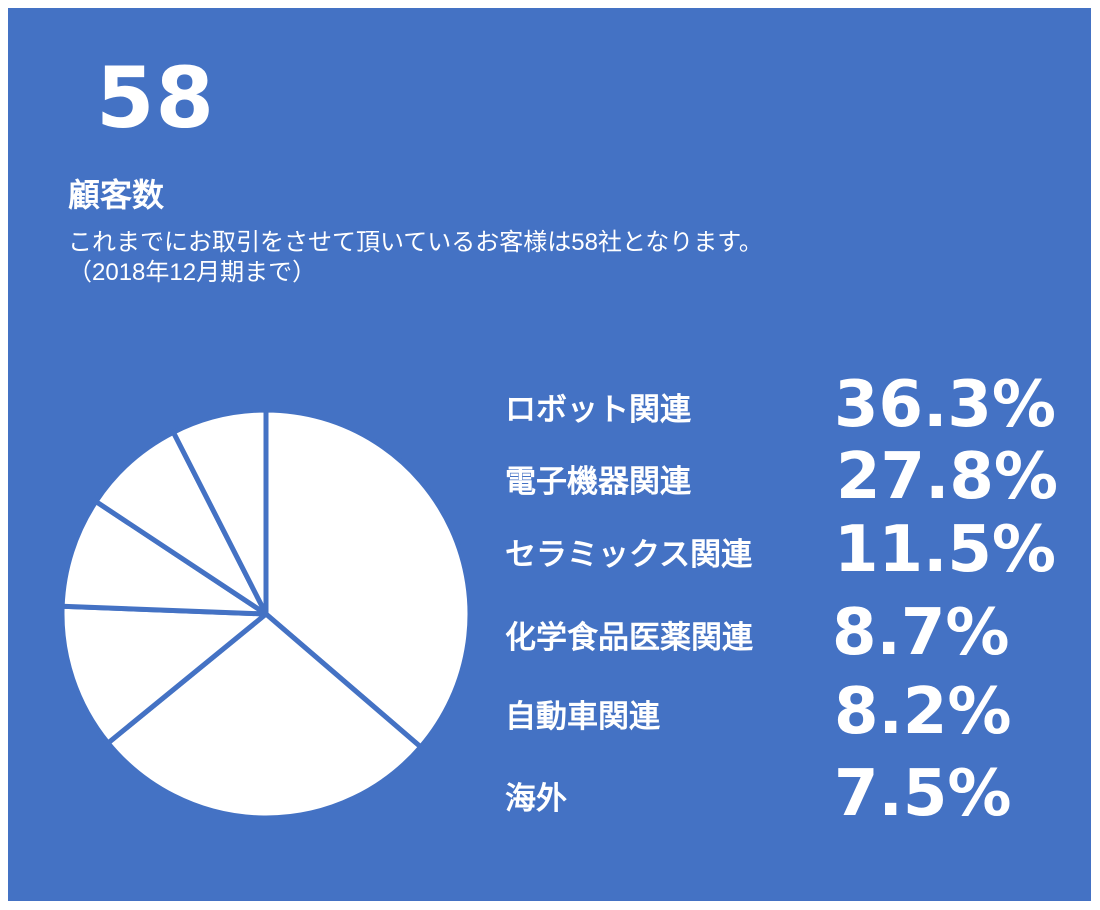 The image size is (1100, 910). Describe the element at coordinates (415, 242) in the screenshot. I see `description-line-1: これまでにお取引をさせて頂いているお客様は58社となります。` at that location.